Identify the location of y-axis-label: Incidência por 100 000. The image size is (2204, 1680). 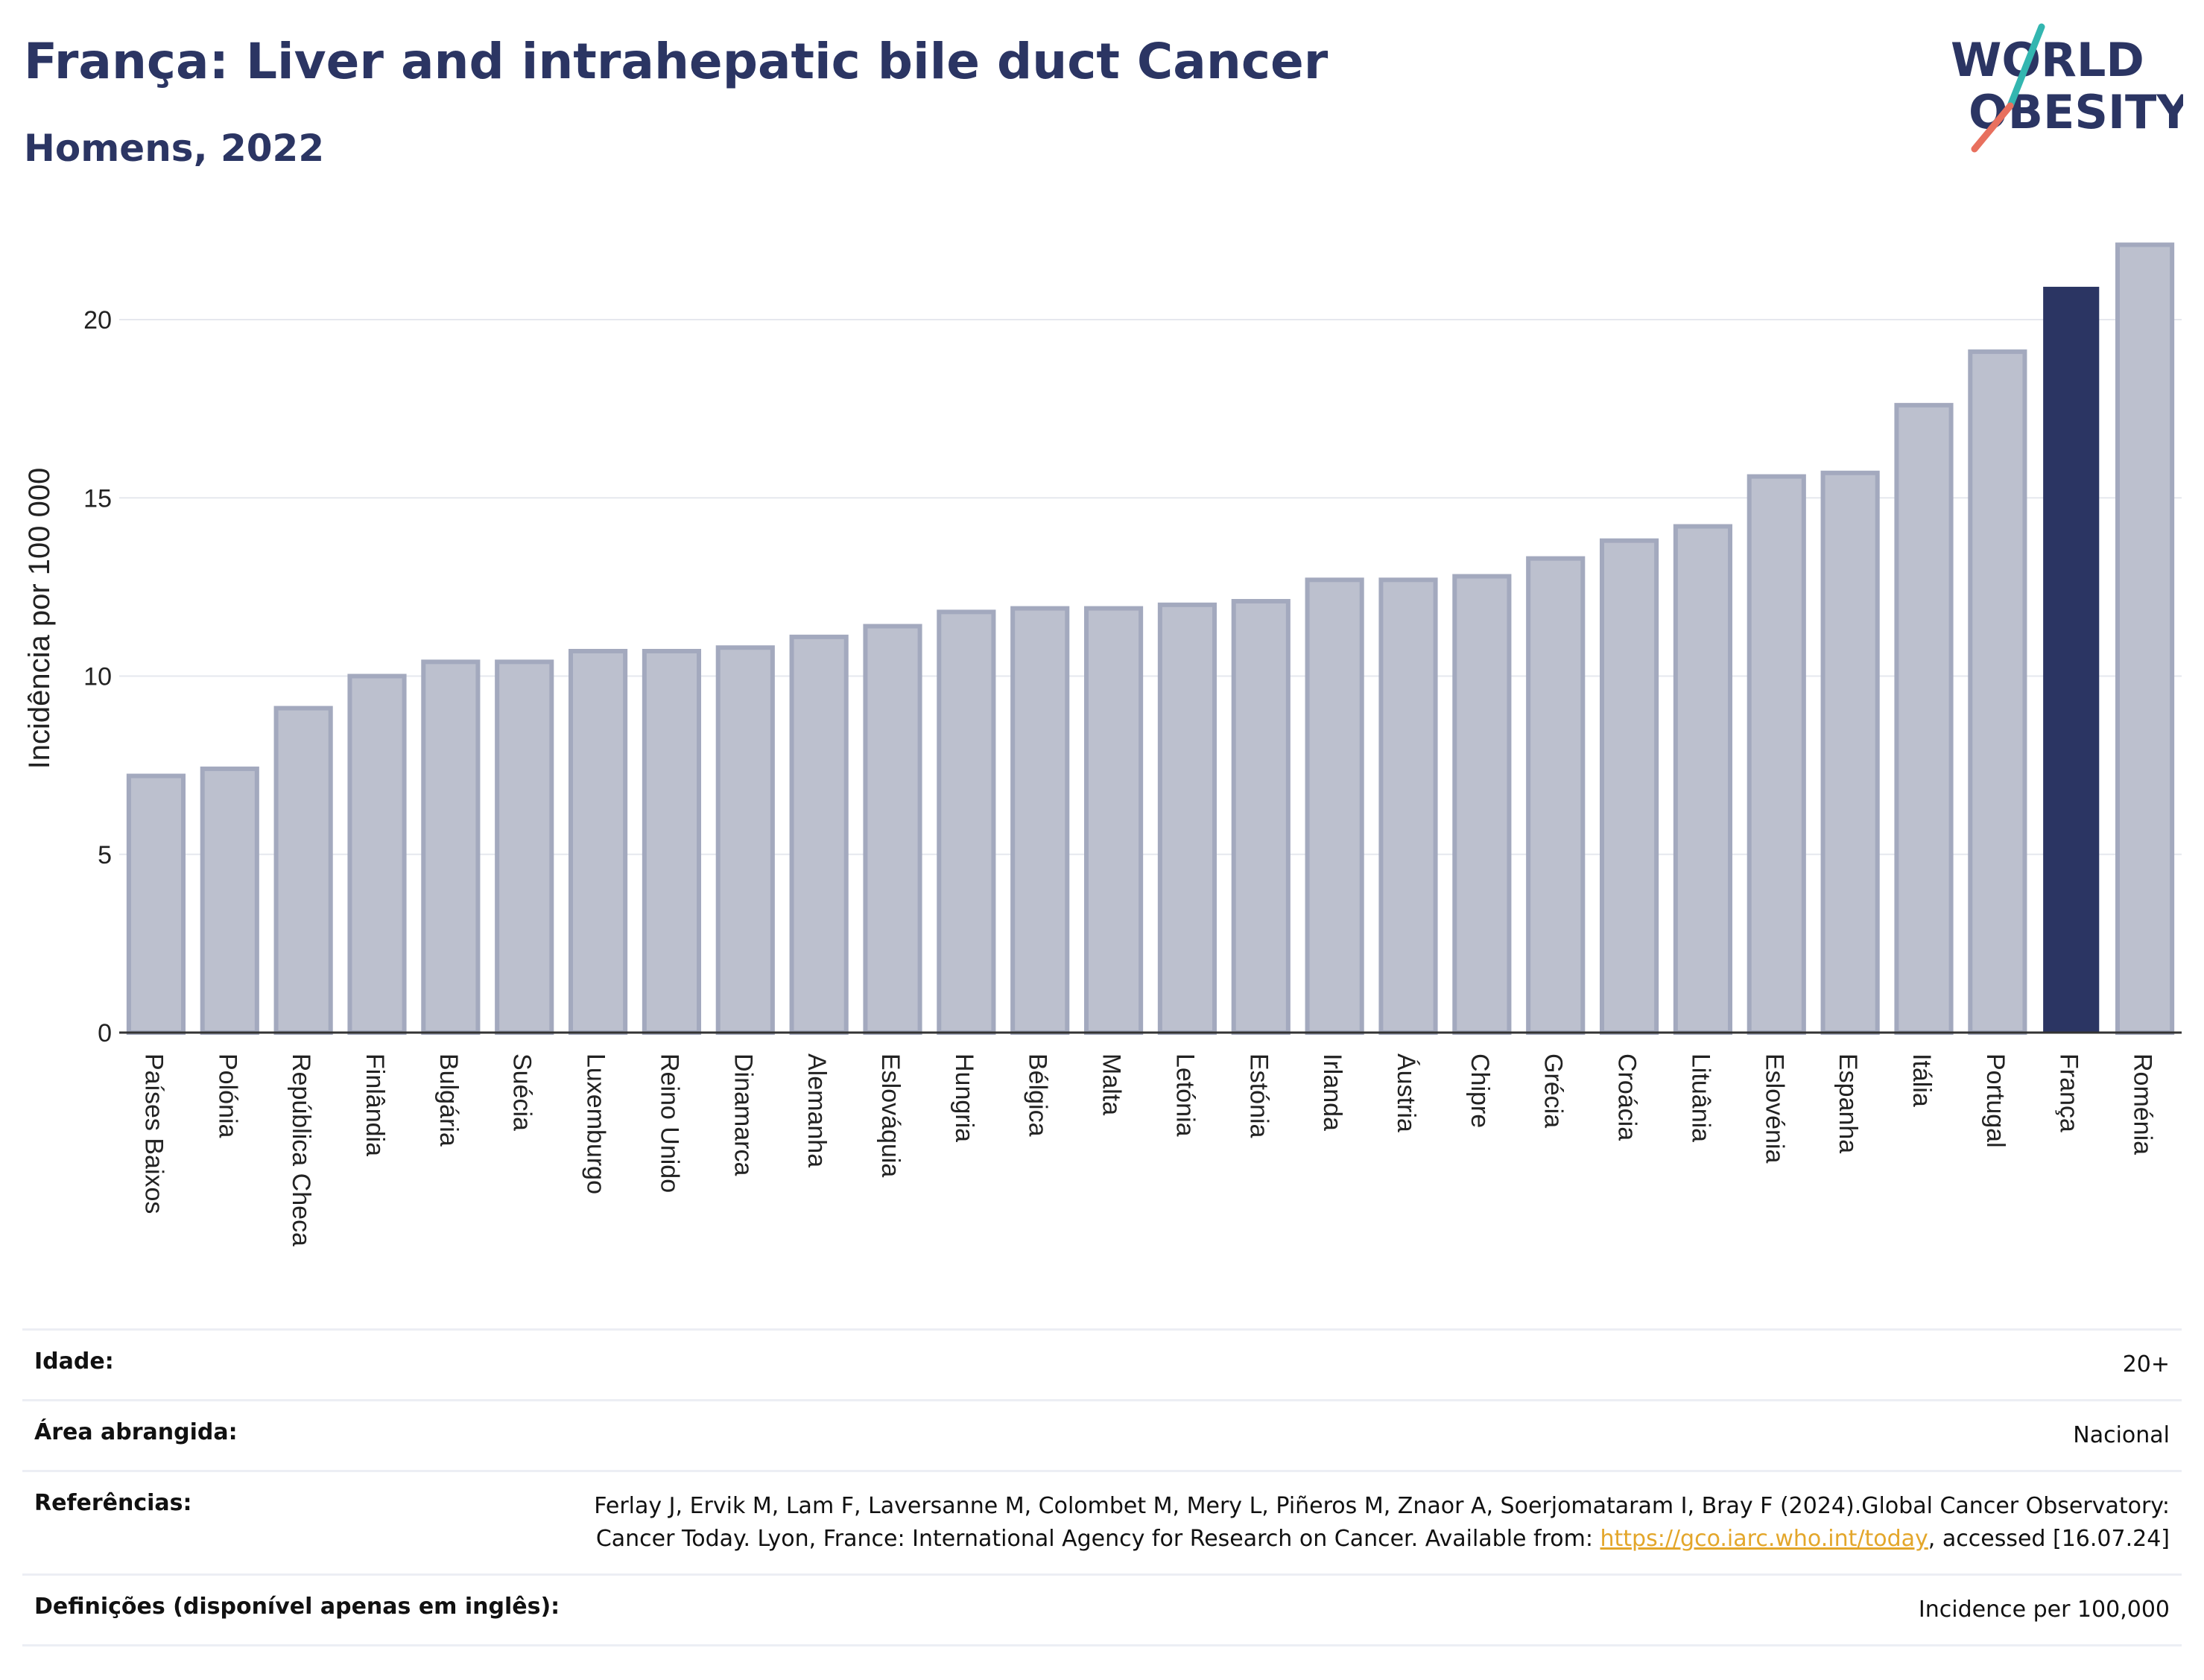
(39, 619).